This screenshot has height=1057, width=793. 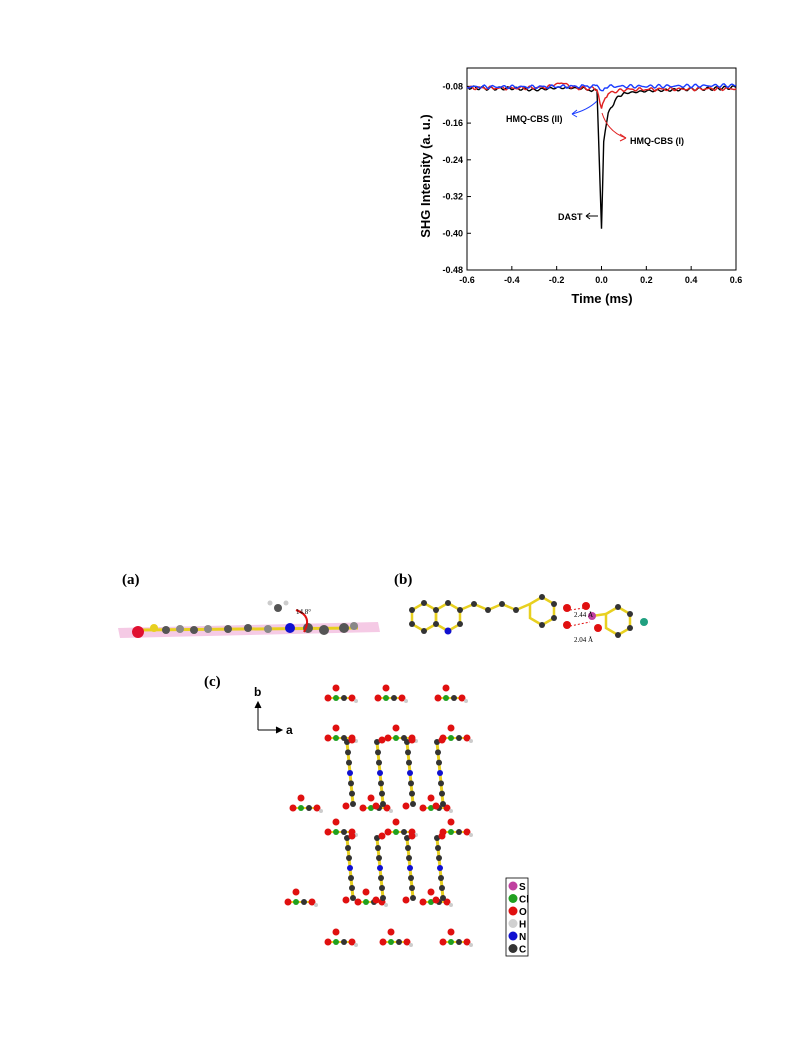 I want to click on distance-label-2: 2.04 Å, so click(x=583, y=640).